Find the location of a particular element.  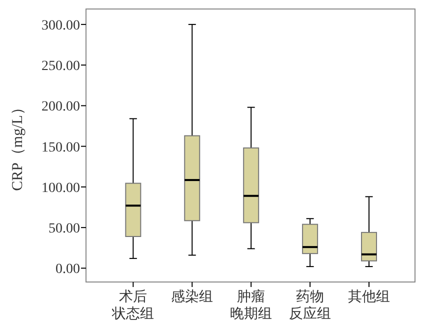

y-tick-label: 250.00 is located at coordinates (61, 66).